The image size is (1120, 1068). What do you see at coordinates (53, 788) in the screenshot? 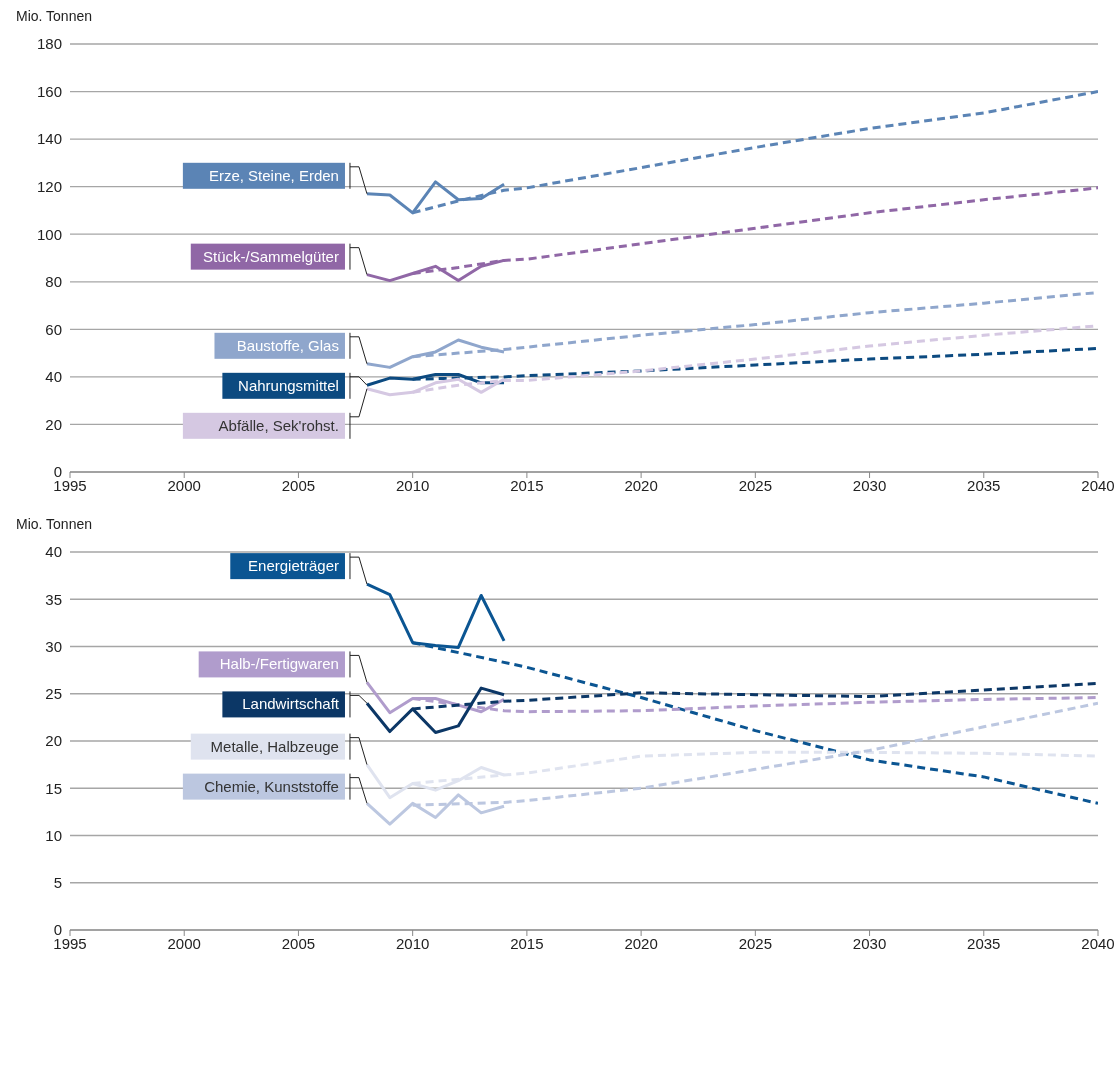
I see `y-tick-label: 15` at bounding box center [53, 788].